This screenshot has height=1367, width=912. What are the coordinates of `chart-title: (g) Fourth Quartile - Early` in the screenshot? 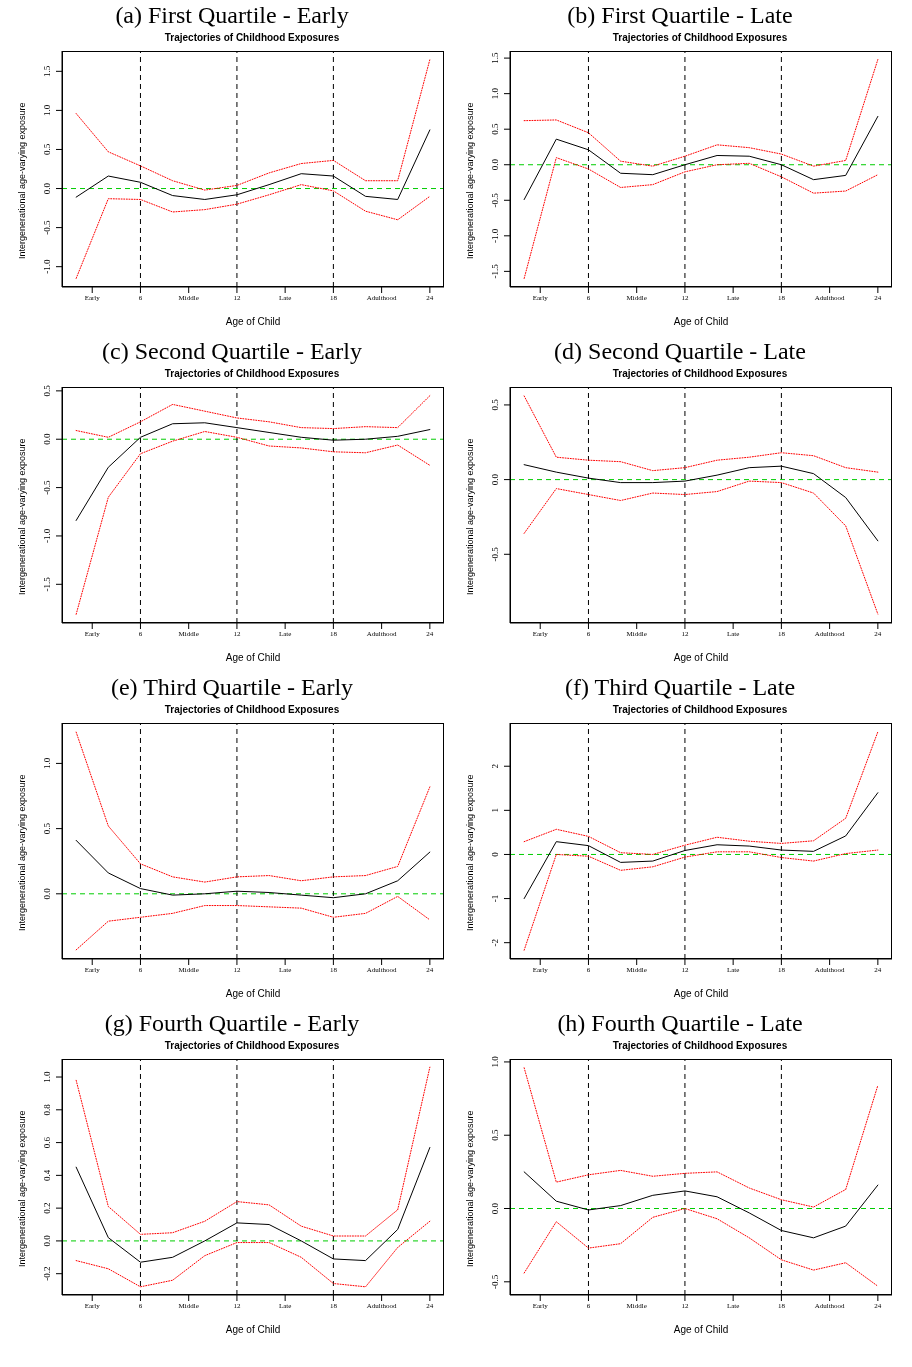 It's located at (232, 1023).